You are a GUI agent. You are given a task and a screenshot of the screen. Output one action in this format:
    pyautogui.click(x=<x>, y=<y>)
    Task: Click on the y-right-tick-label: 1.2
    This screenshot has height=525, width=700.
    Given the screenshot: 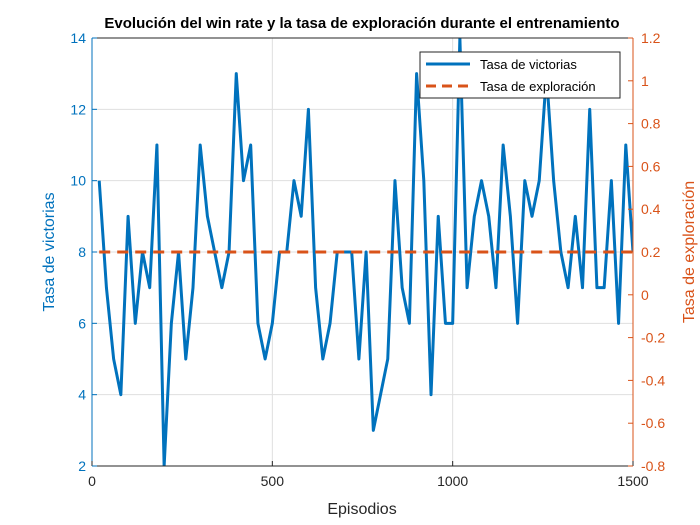 What is the action you would take?
    pyautogui.click(x=651, y=38)
    